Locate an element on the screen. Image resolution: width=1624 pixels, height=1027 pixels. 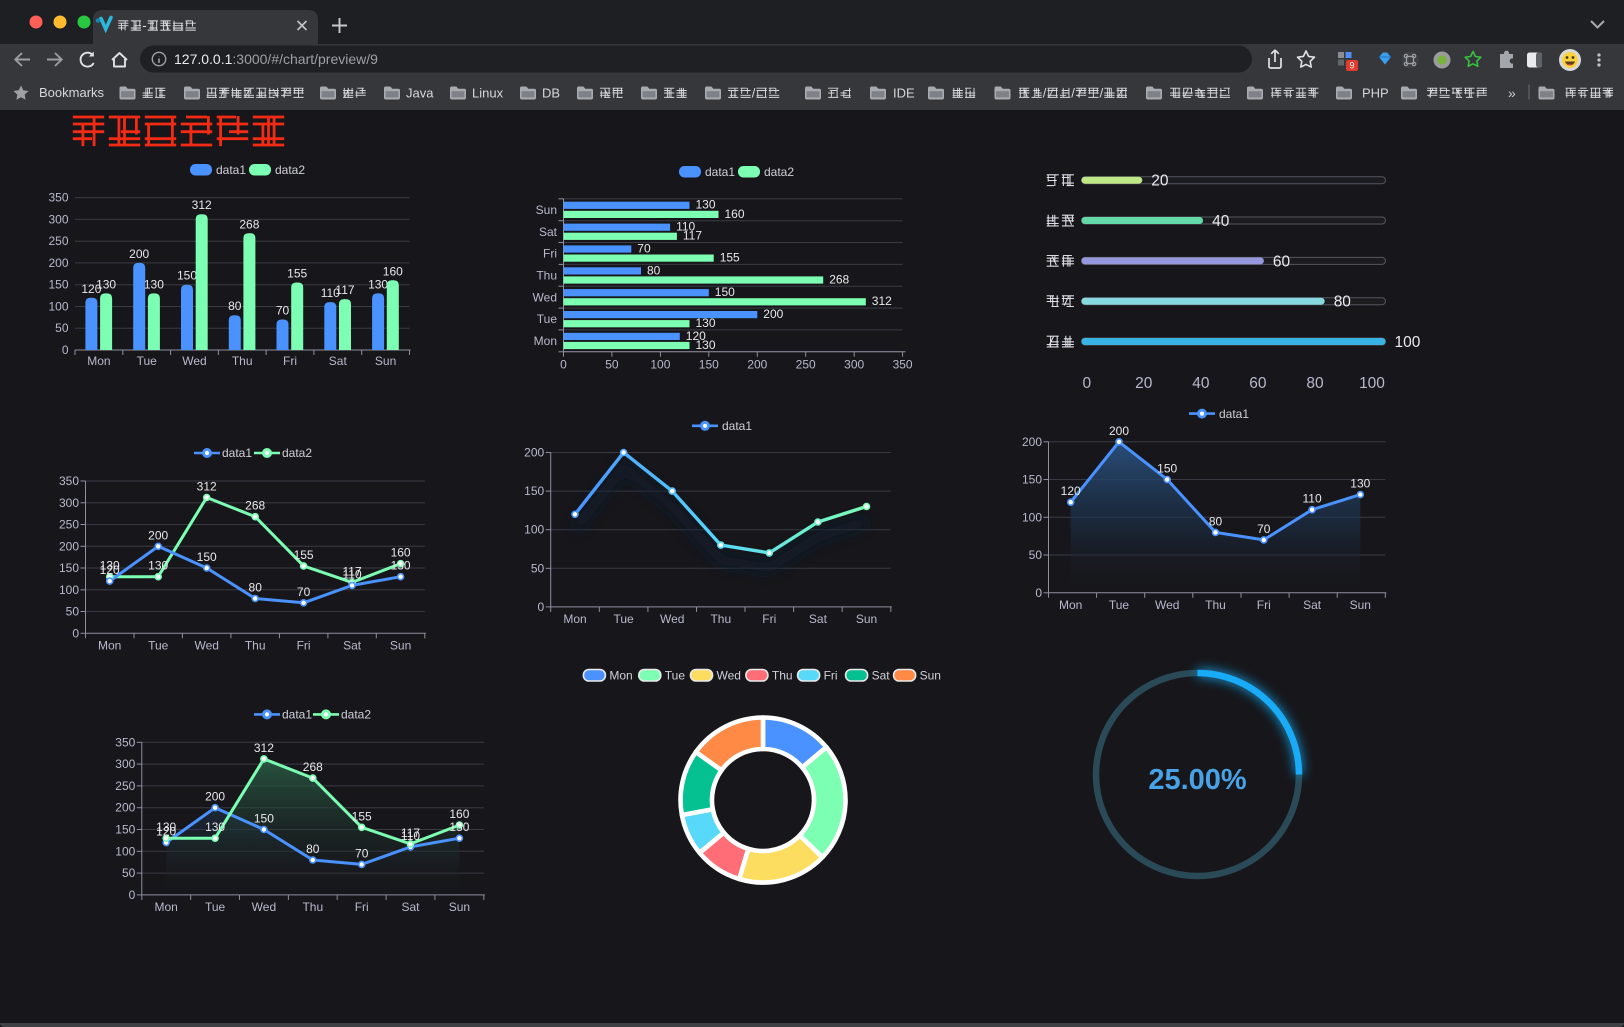
svg-text: 25.00% is located at coordinates (1197, 780).